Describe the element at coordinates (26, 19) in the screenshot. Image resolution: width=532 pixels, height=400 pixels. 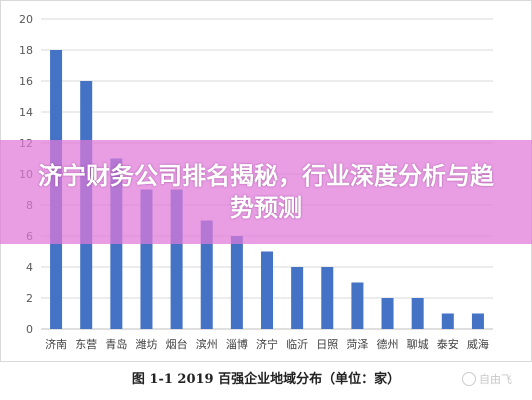
I see `y-tick-label: 20` at that location.